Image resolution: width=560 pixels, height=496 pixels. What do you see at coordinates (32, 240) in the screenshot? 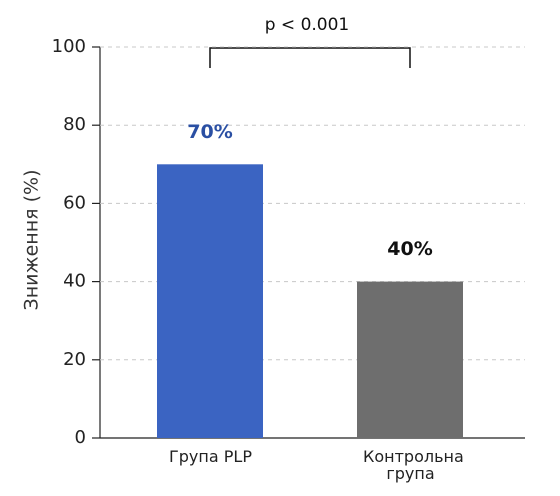
I see `y-axis-label: Зниження (%)` at bounding box center [32, 240].